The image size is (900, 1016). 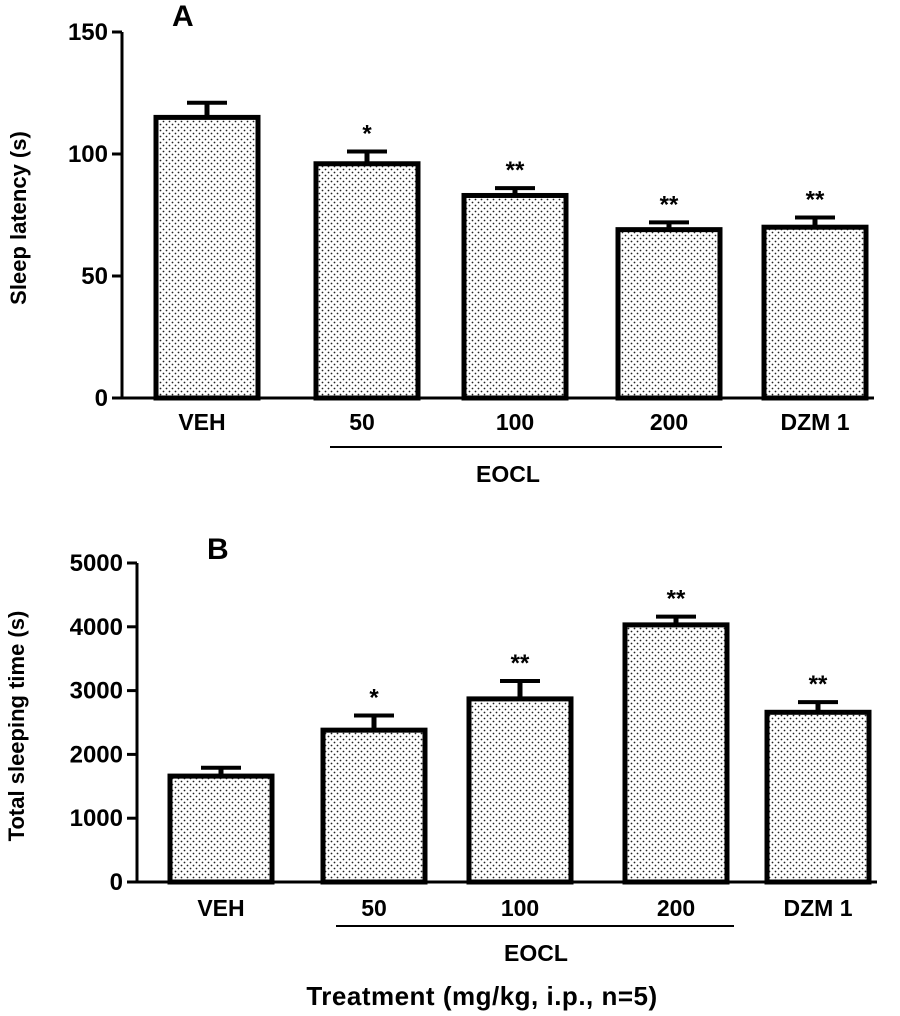 I want to click on panel-a-y-tick-label: 50, so click(x=94, y=276).